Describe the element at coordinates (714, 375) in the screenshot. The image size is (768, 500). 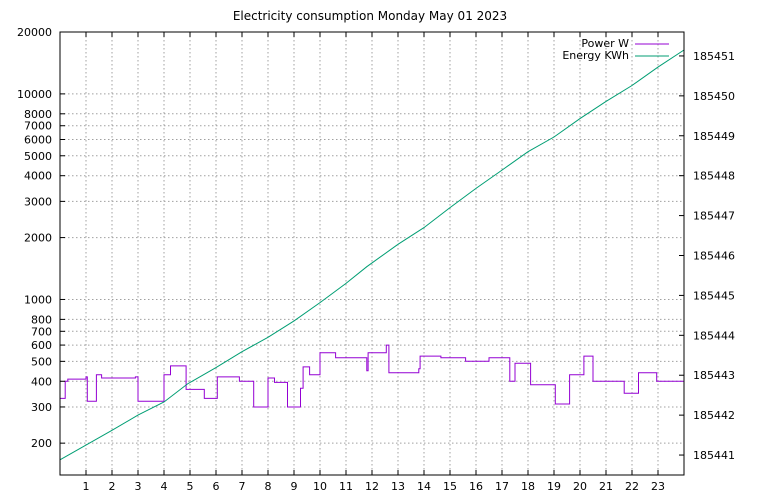
I see `y-right-tick-label: 185443` at that location.